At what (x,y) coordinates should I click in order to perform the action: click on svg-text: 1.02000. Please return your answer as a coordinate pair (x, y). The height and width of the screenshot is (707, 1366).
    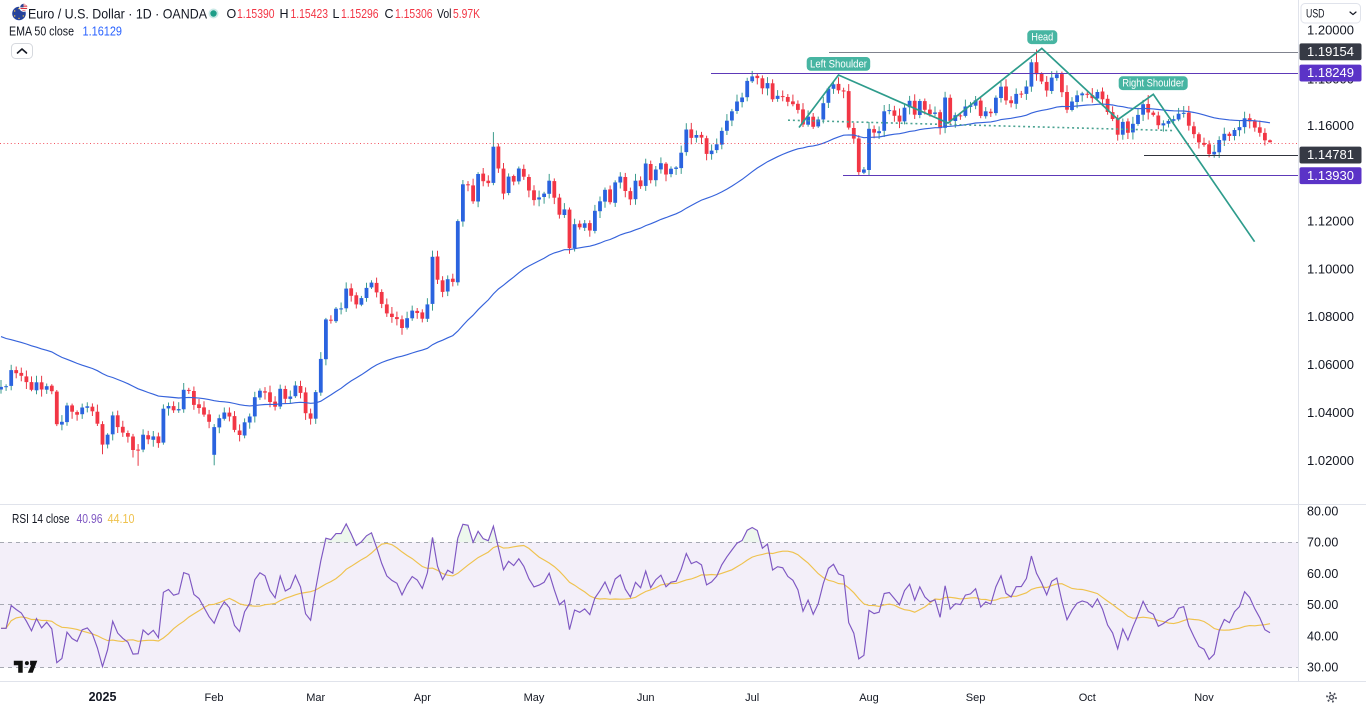
    Looking at the image, I should click on (1330, 460).